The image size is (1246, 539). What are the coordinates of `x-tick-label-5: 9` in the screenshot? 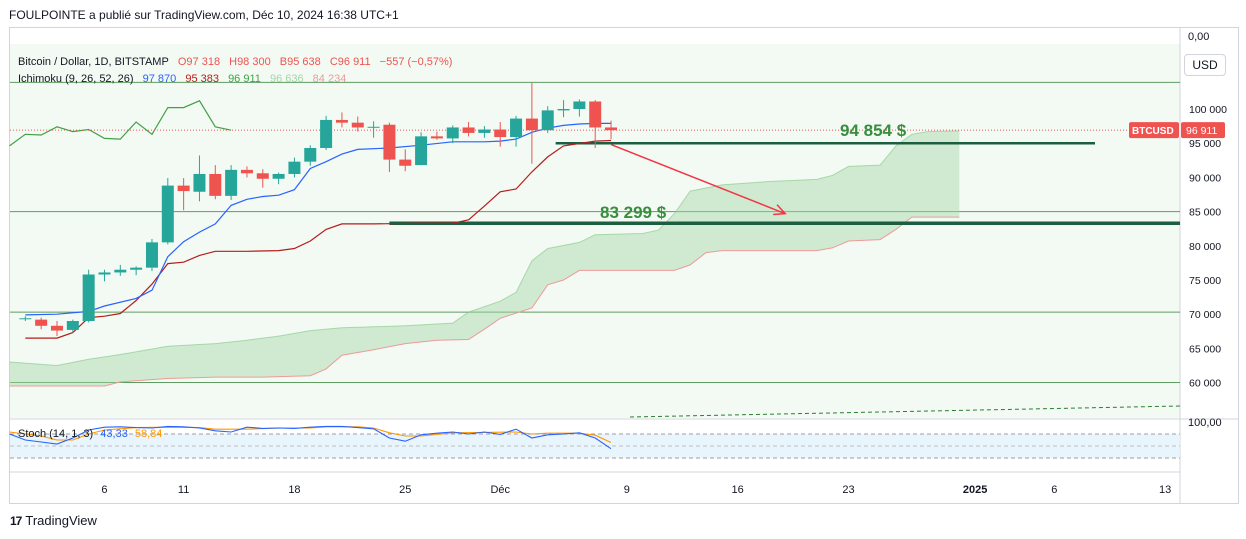 It's located at (627, 490).